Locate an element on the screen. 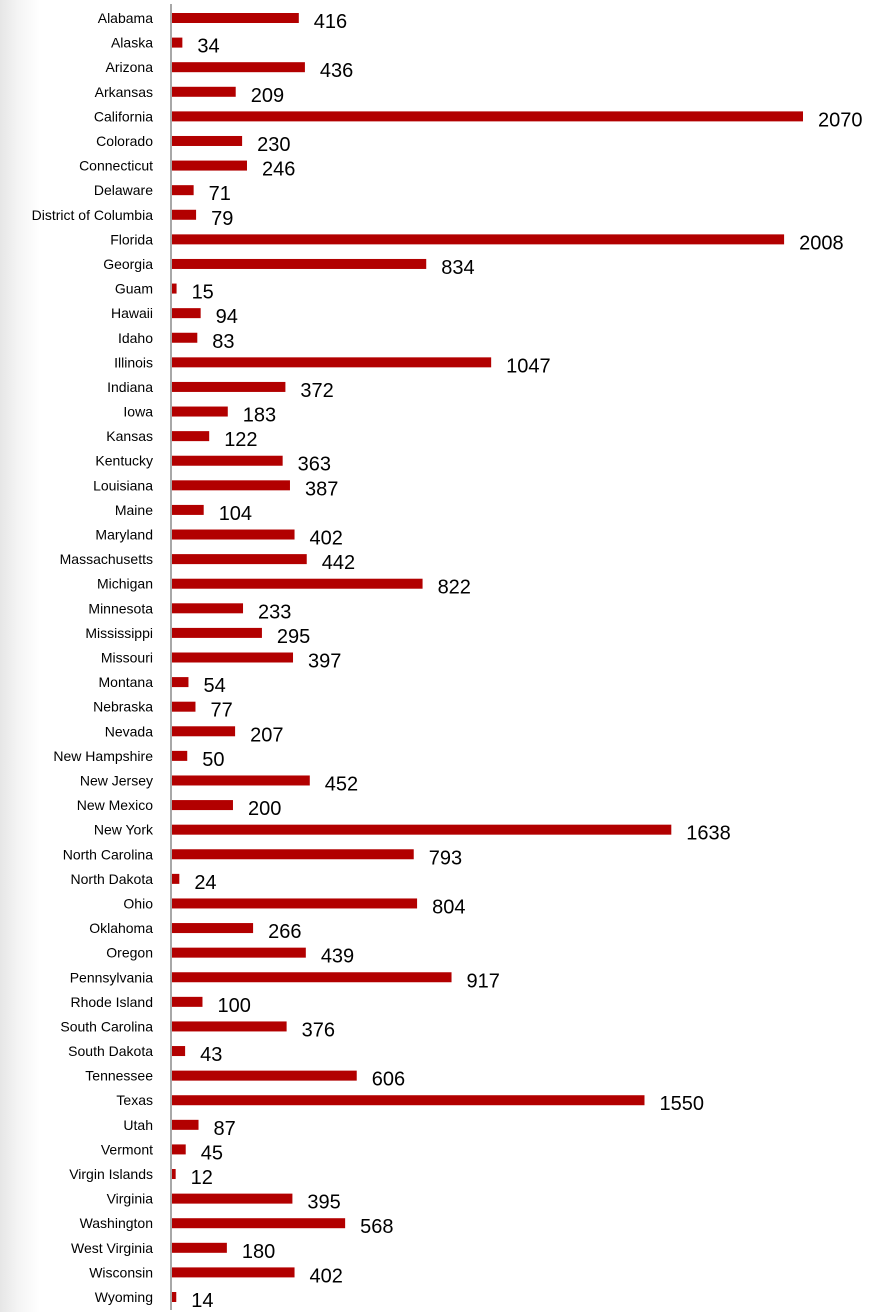  data-label-washington: 568 is located at coordinates (376, 1227).